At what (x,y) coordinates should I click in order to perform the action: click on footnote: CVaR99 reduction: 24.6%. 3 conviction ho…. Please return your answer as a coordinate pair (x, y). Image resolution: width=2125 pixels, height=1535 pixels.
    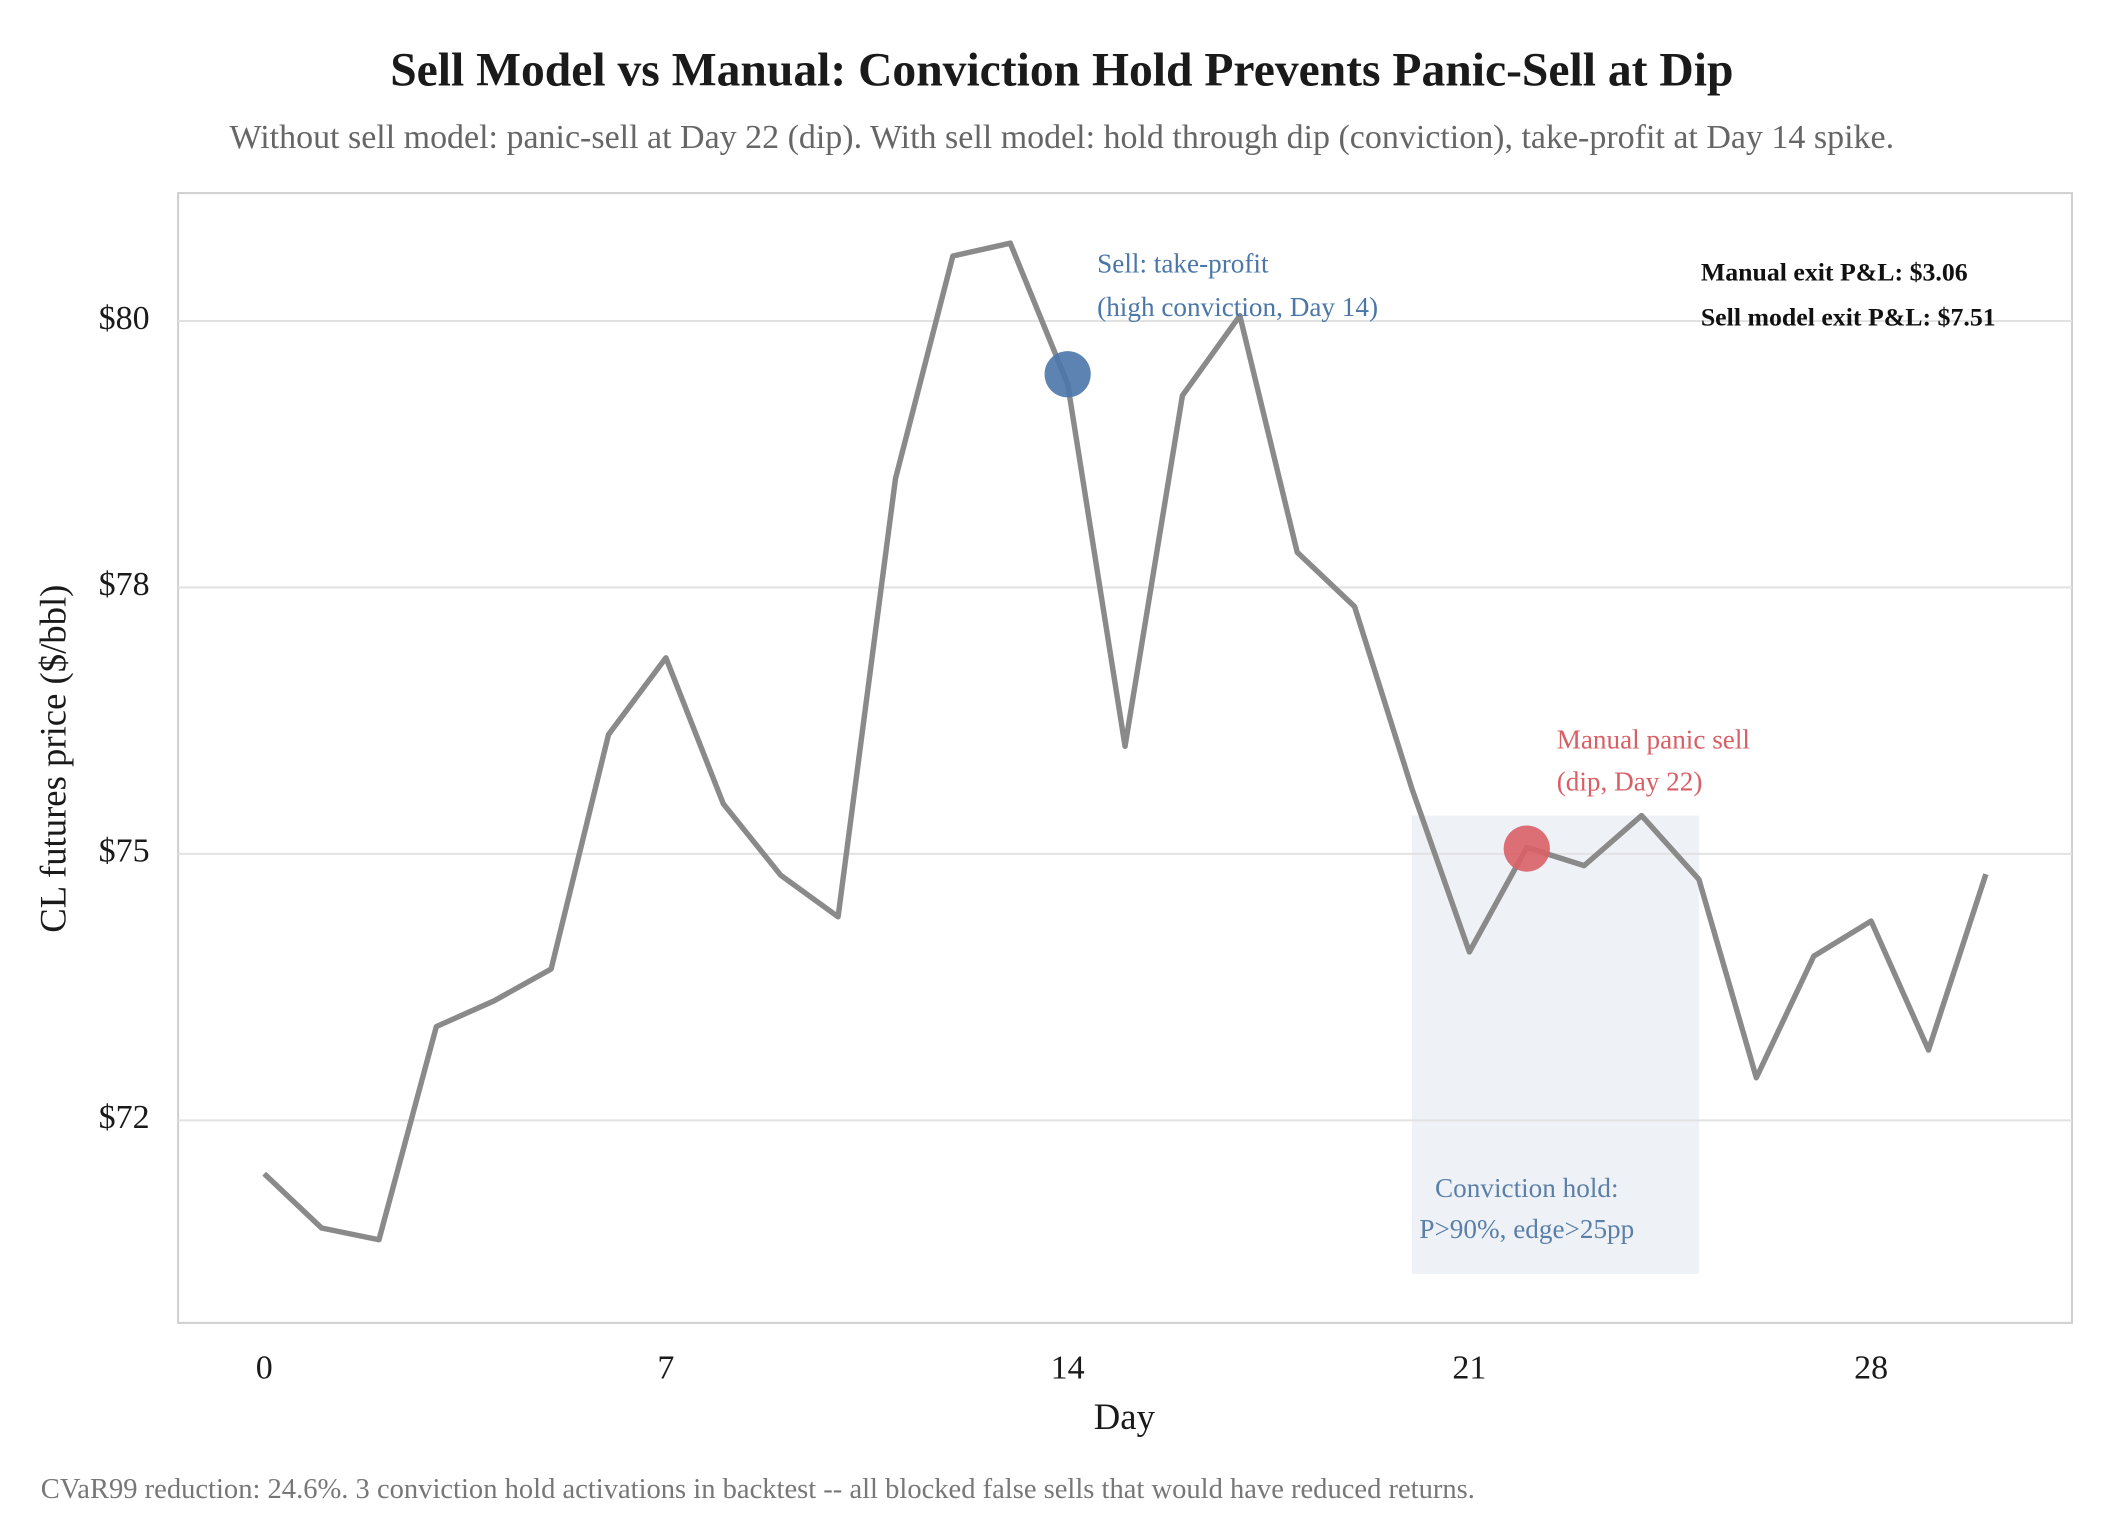
    Looking at the image, I should click on (758, 1489).